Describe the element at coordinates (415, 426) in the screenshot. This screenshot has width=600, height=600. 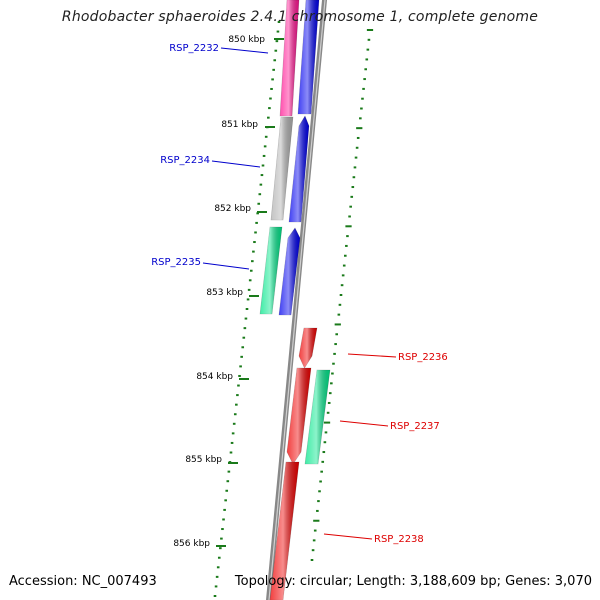
I see `gene-label-rsp-2237: RSP_2237` at that location.